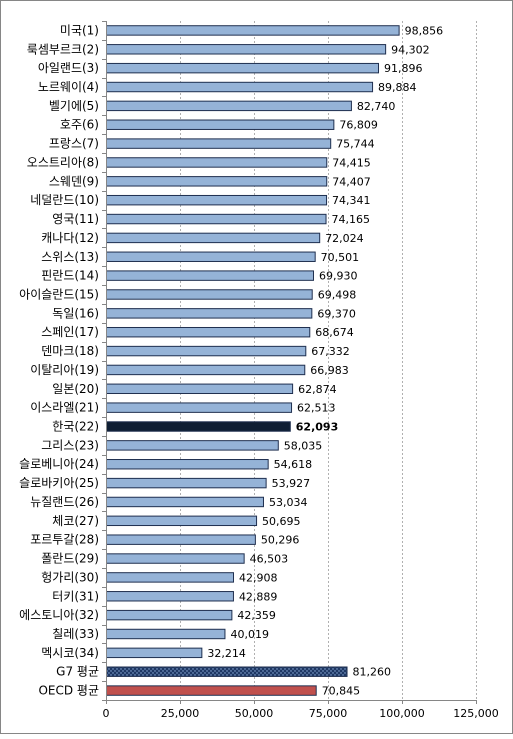 This screenshot has height=739, width=513. What do you see at coordinates (376, 106) in the screenshot?
I see `value-label-5: 82,740` at bounding box center [376, 106].